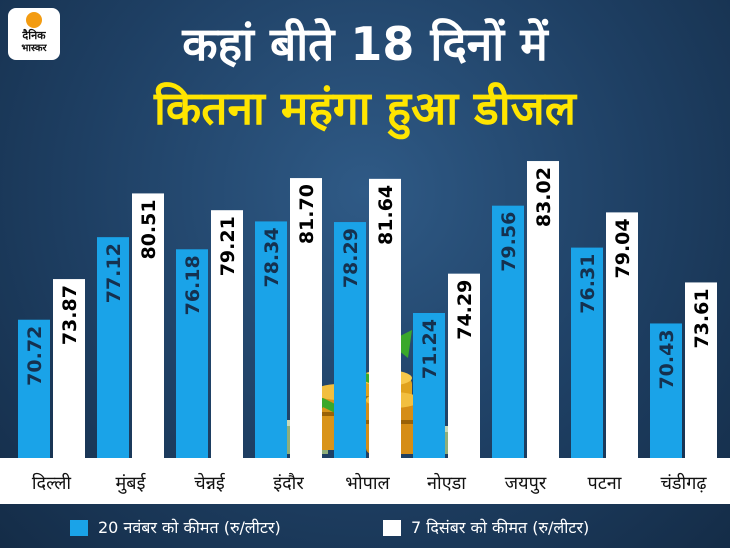 This screenshot has height=548, width=730. Describe the element at coordinates (193, 285) in the screenshot. I see `data-label-1-2: 76.18` at that location.